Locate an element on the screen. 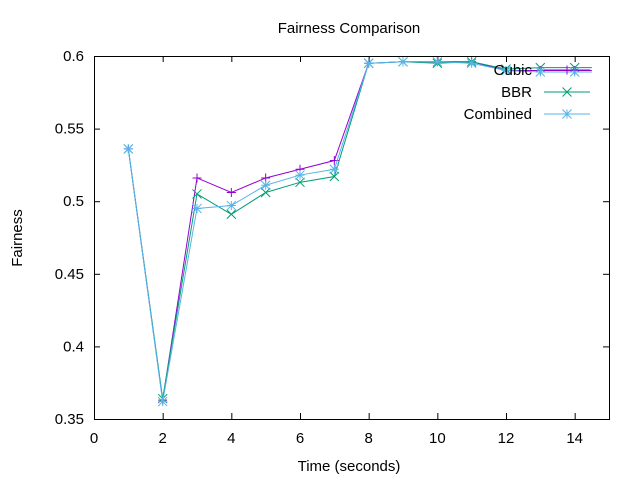  y-tick-label: 0.55 is located at coordinates (69, 129).